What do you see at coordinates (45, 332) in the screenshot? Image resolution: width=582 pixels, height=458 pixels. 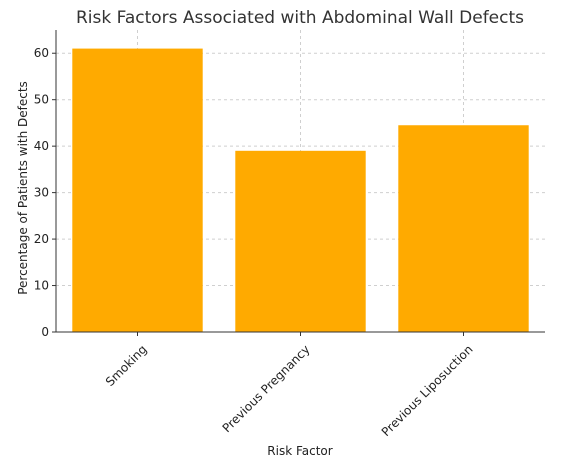 I see `y-tick-label: 0` at bounding box center [45, 332].